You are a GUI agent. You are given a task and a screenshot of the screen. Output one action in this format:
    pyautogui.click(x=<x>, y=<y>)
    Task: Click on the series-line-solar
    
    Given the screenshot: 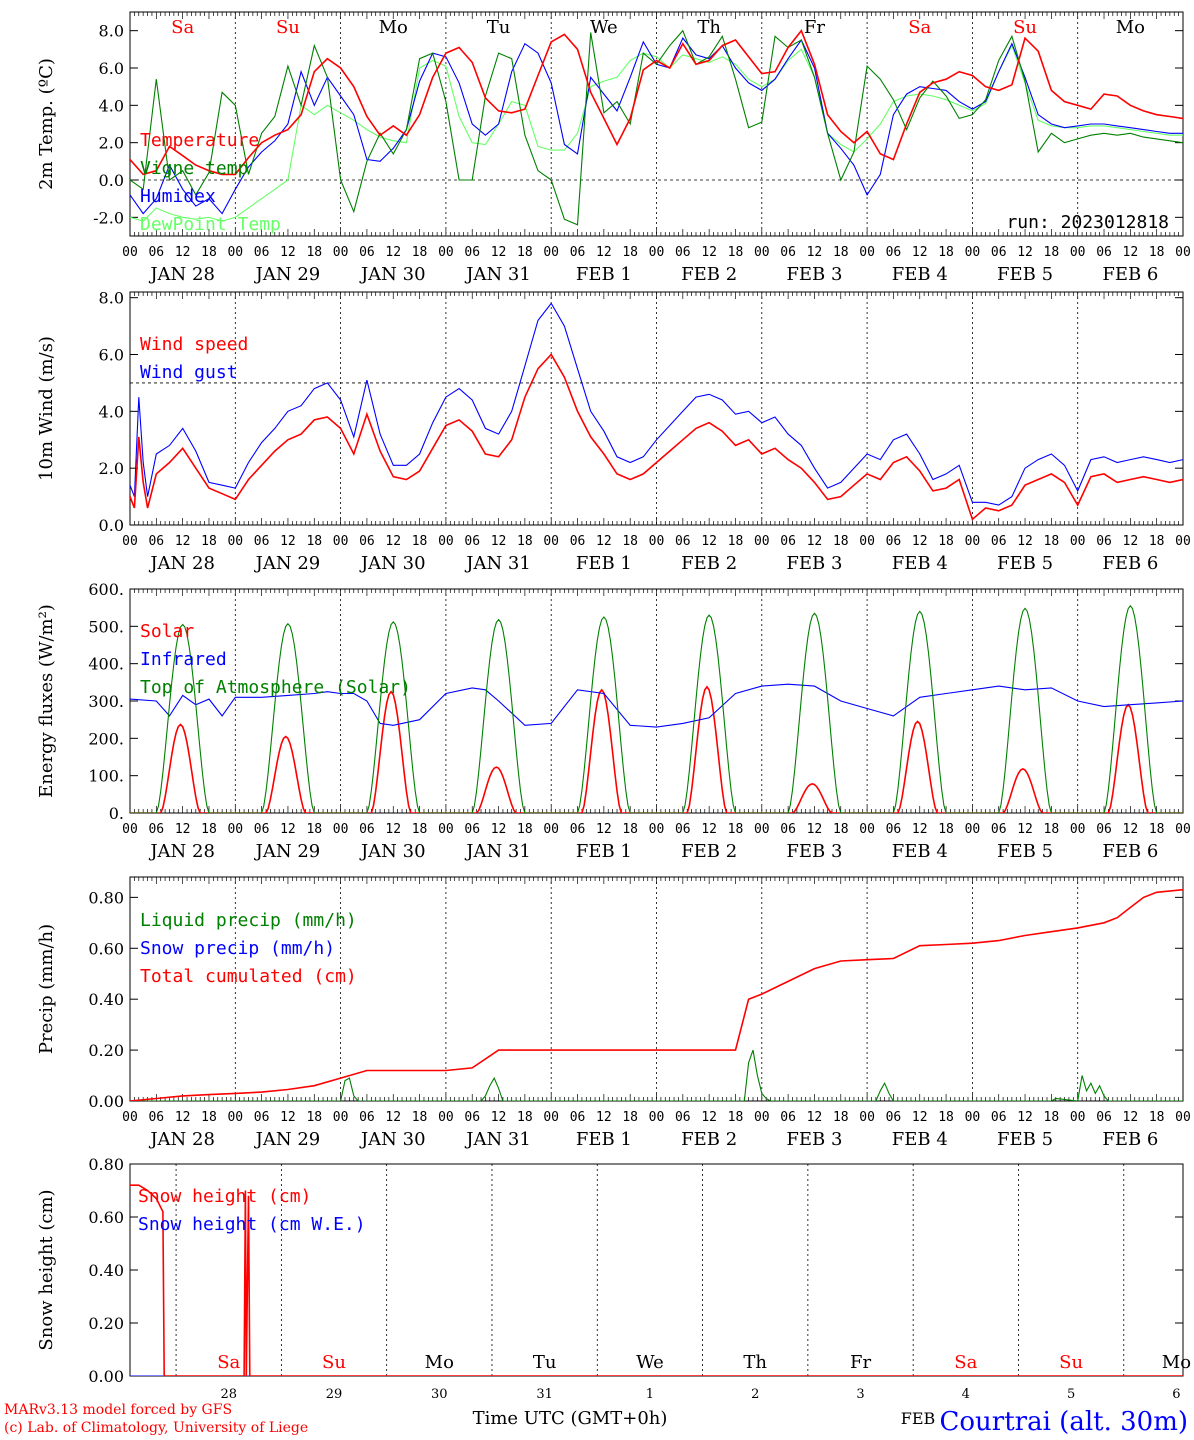 What is the action you would take?
    pyautogui.click(x=656, y=749)
    